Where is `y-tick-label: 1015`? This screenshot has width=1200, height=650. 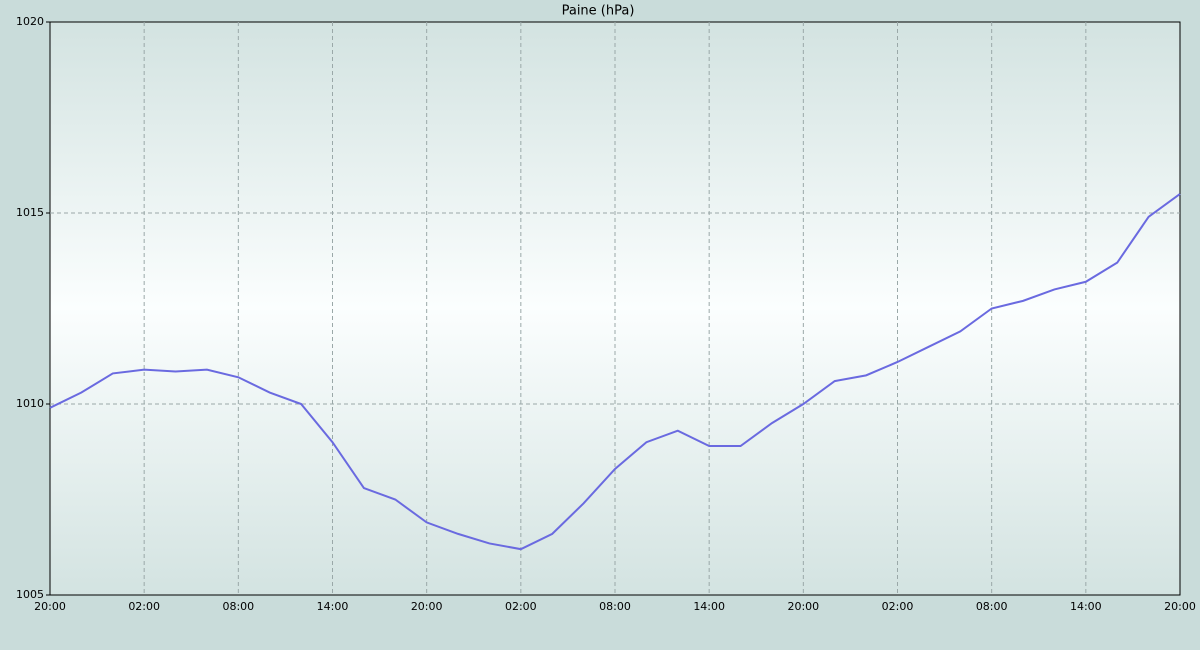 y-tick-label: 1015 is located at coordinates (30, 212).